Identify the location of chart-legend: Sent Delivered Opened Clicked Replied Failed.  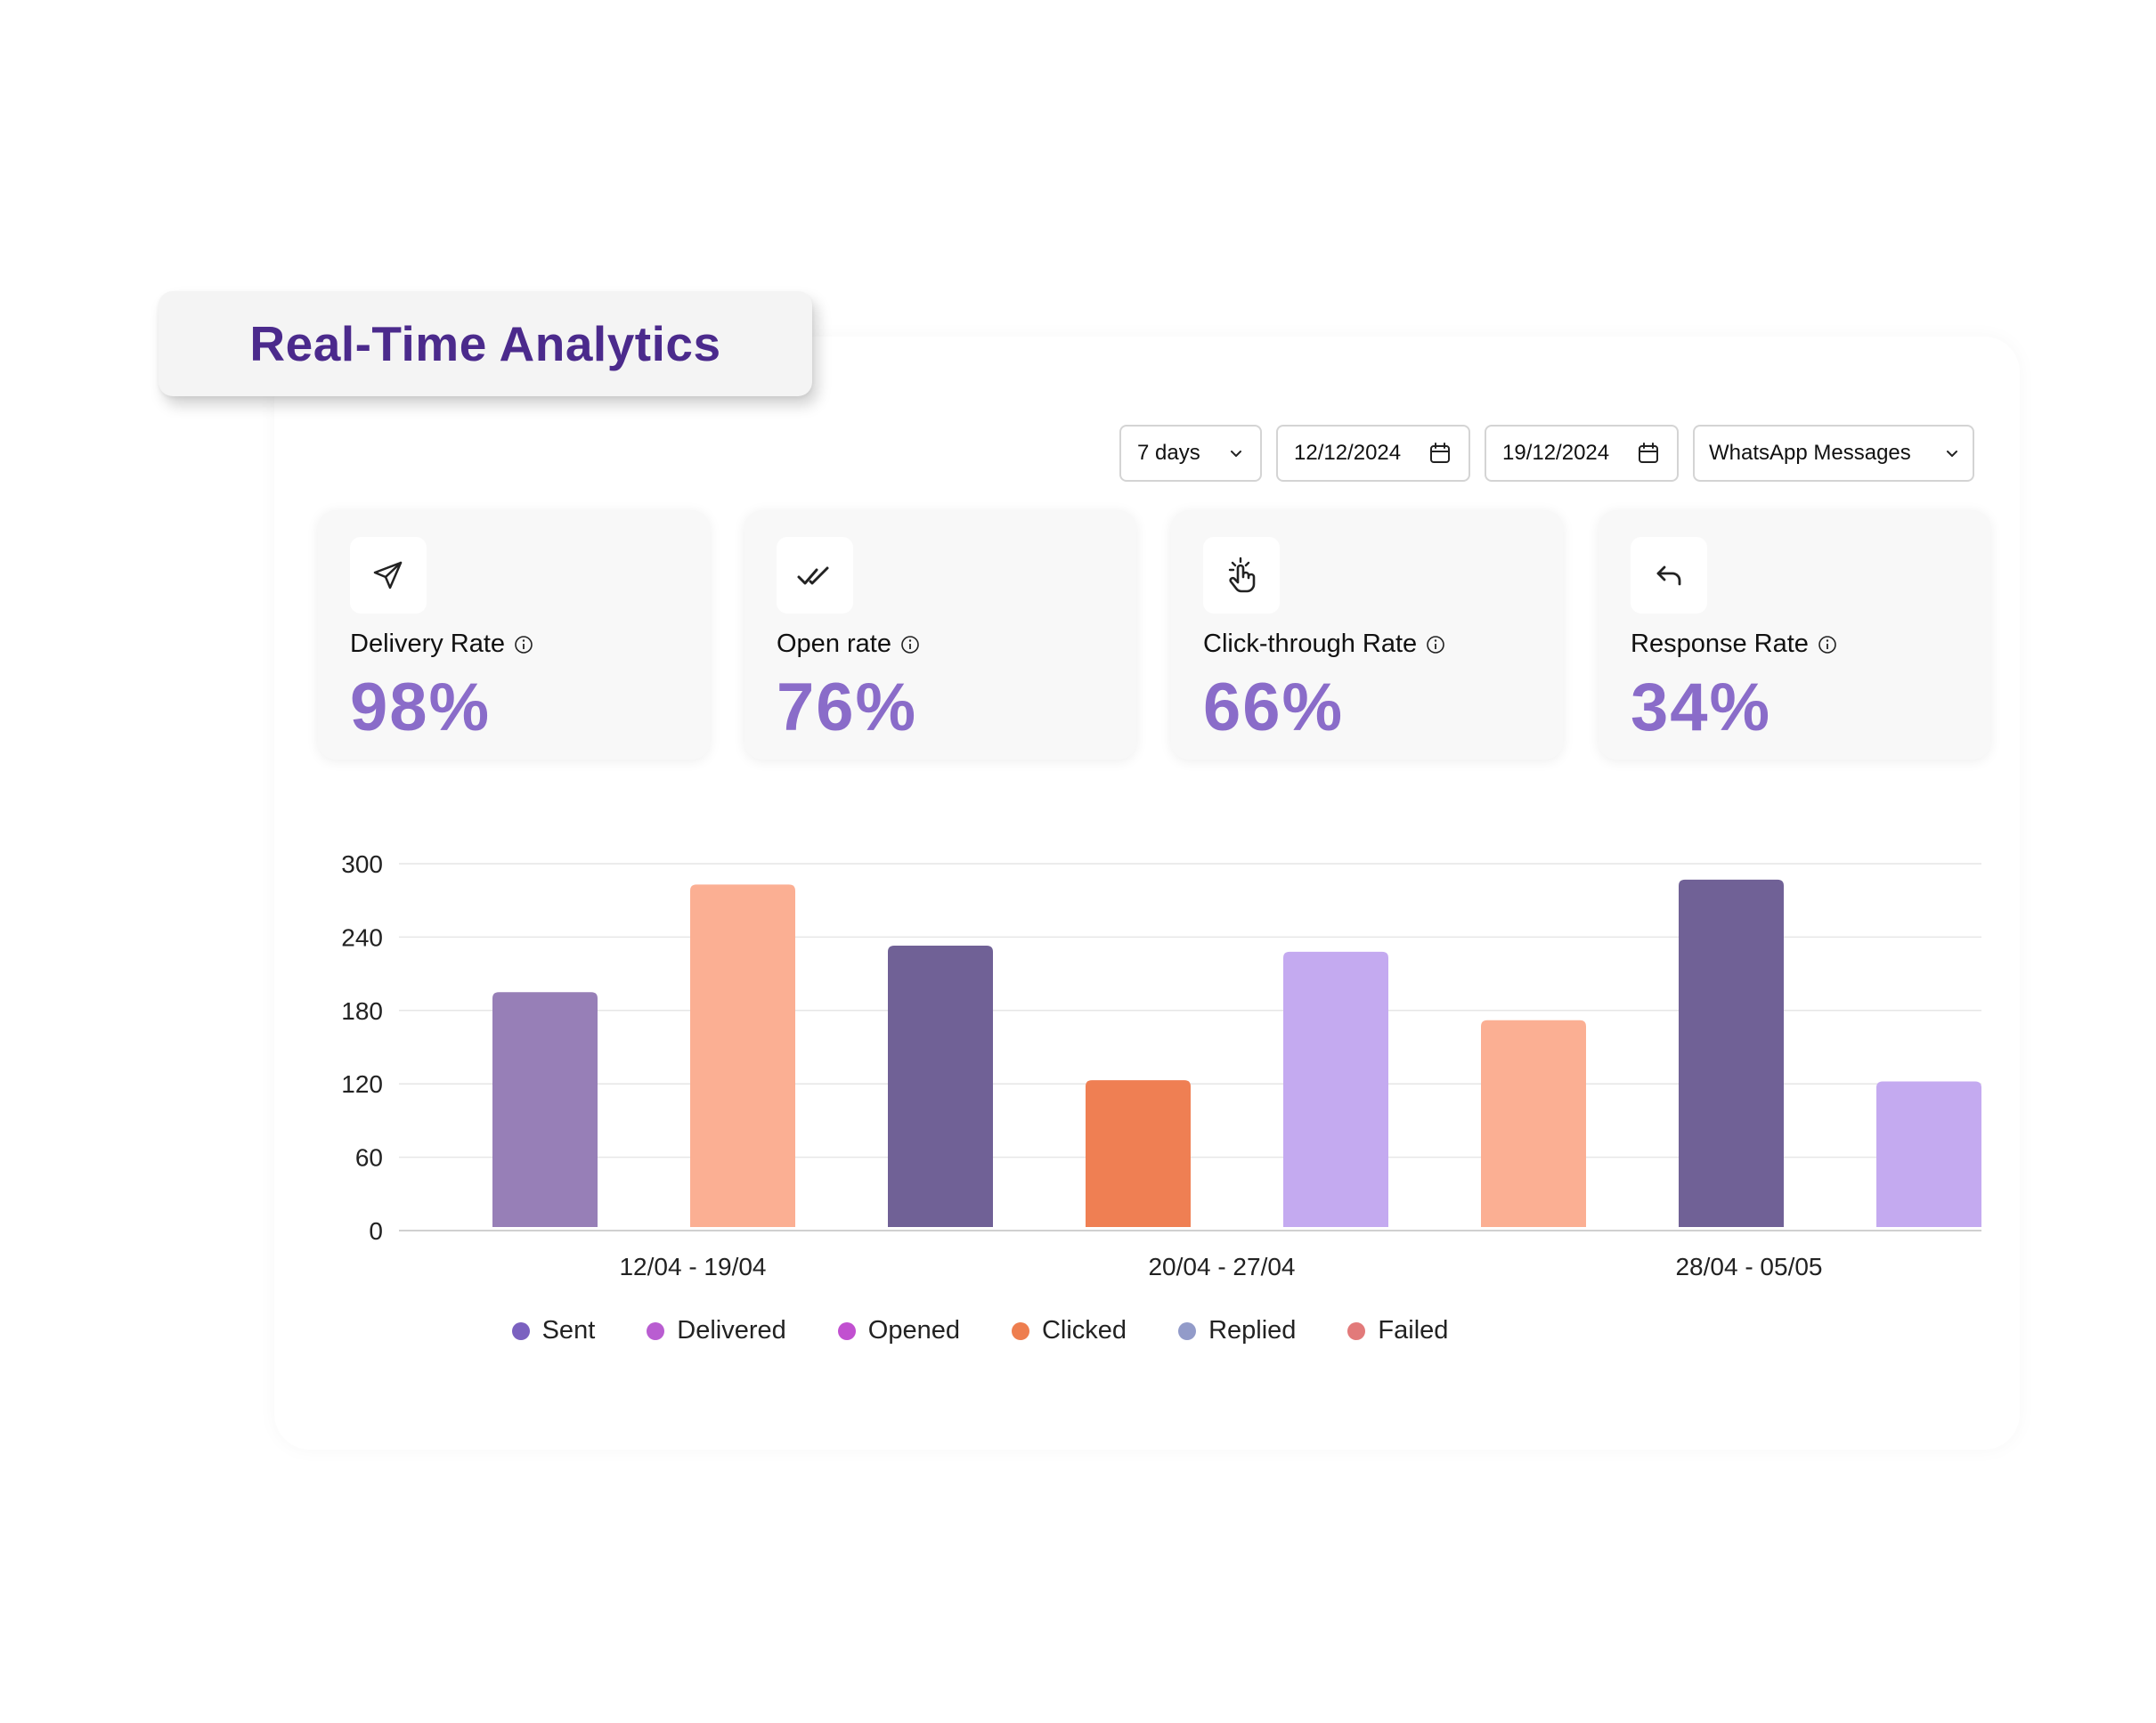
(1029, 1330).